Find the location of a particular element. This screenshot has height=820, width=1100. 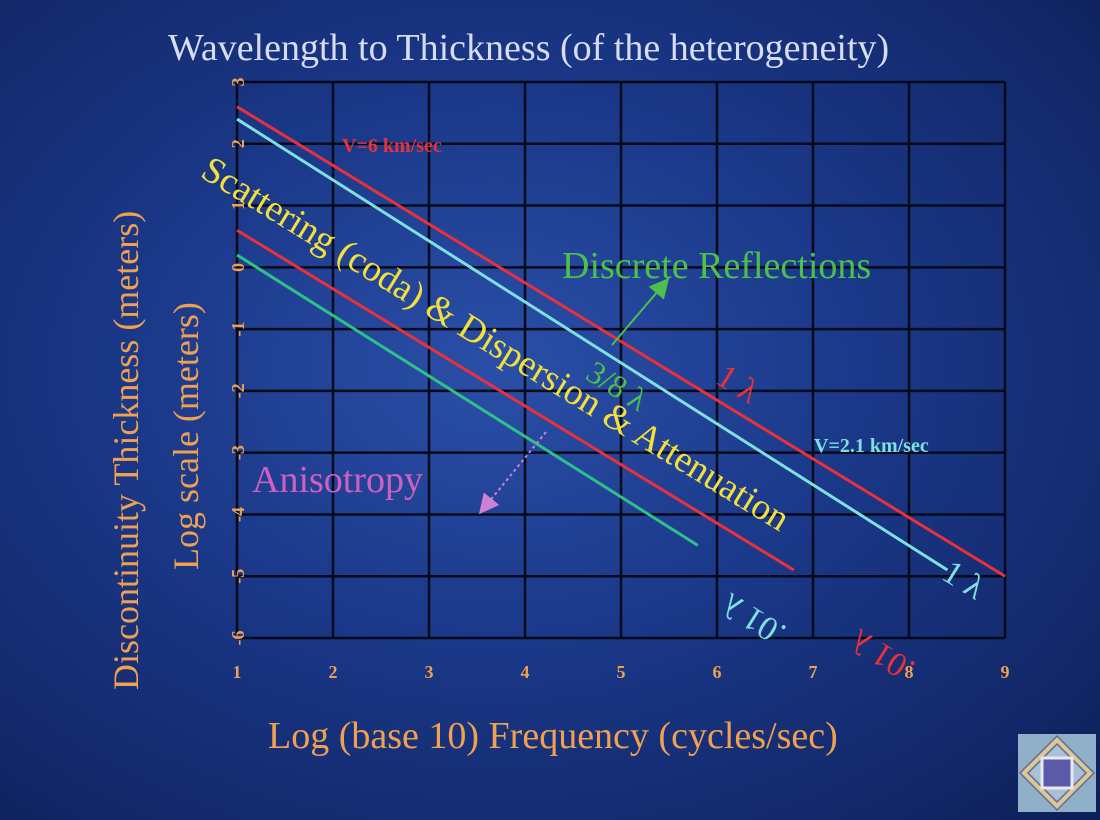

y-tick-label: 3 is located at coordinates (238, 82).